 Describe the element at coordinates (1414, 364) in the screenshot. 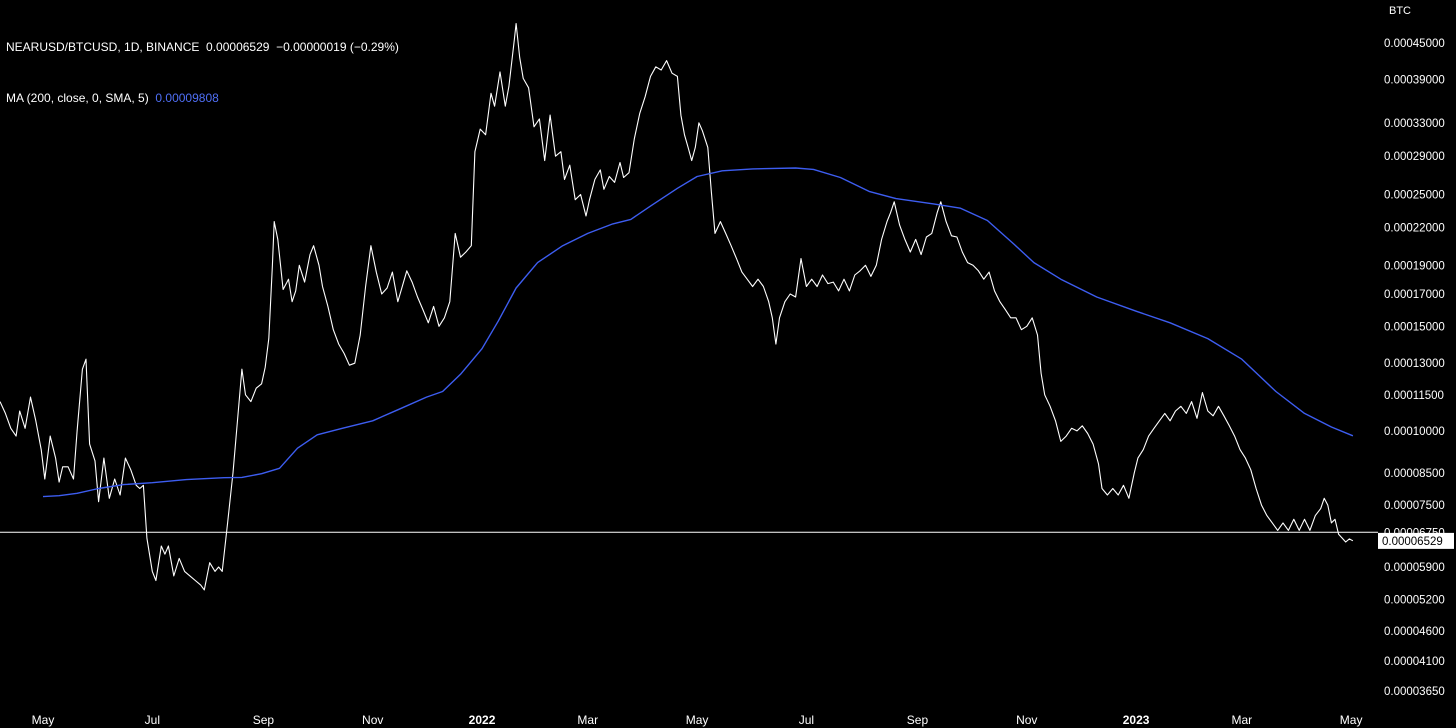

I see `price-tick-label: 0.00013000` at that location.